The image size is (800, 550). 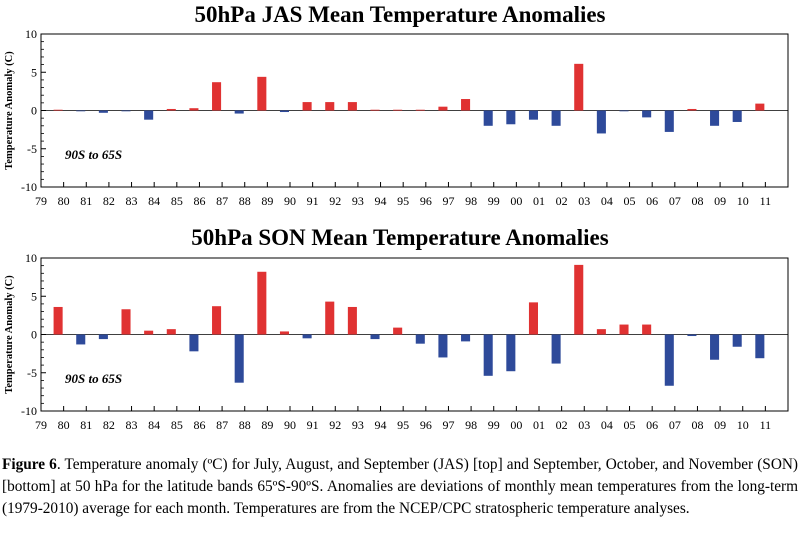 I want to click on figure-label: Figure 6, so click(x=29, y=464).